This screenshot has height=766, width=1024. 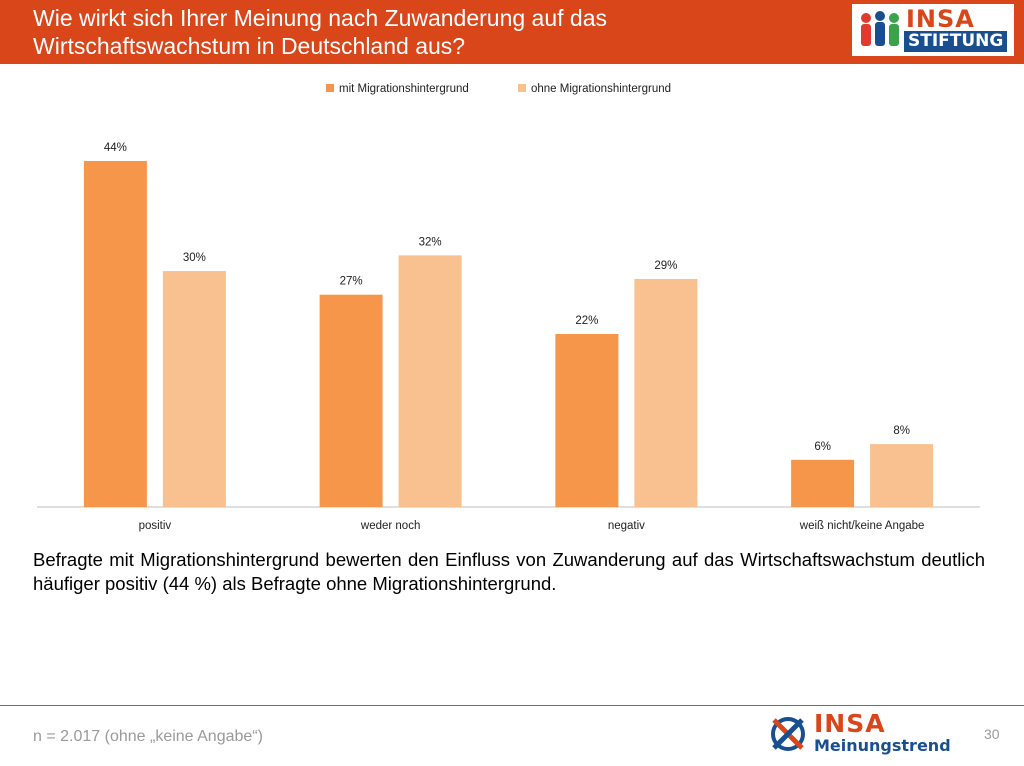 What do you see at coordinates (956, 41) in the screenshot?
I see `logo-sub-text: STIFTUNG` at bounding box center [956, 41].